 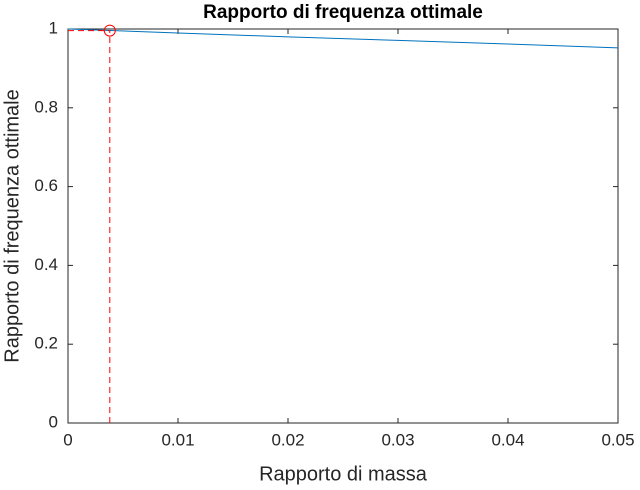 I want to click on optimum-marker, so click(x=109, y=30).